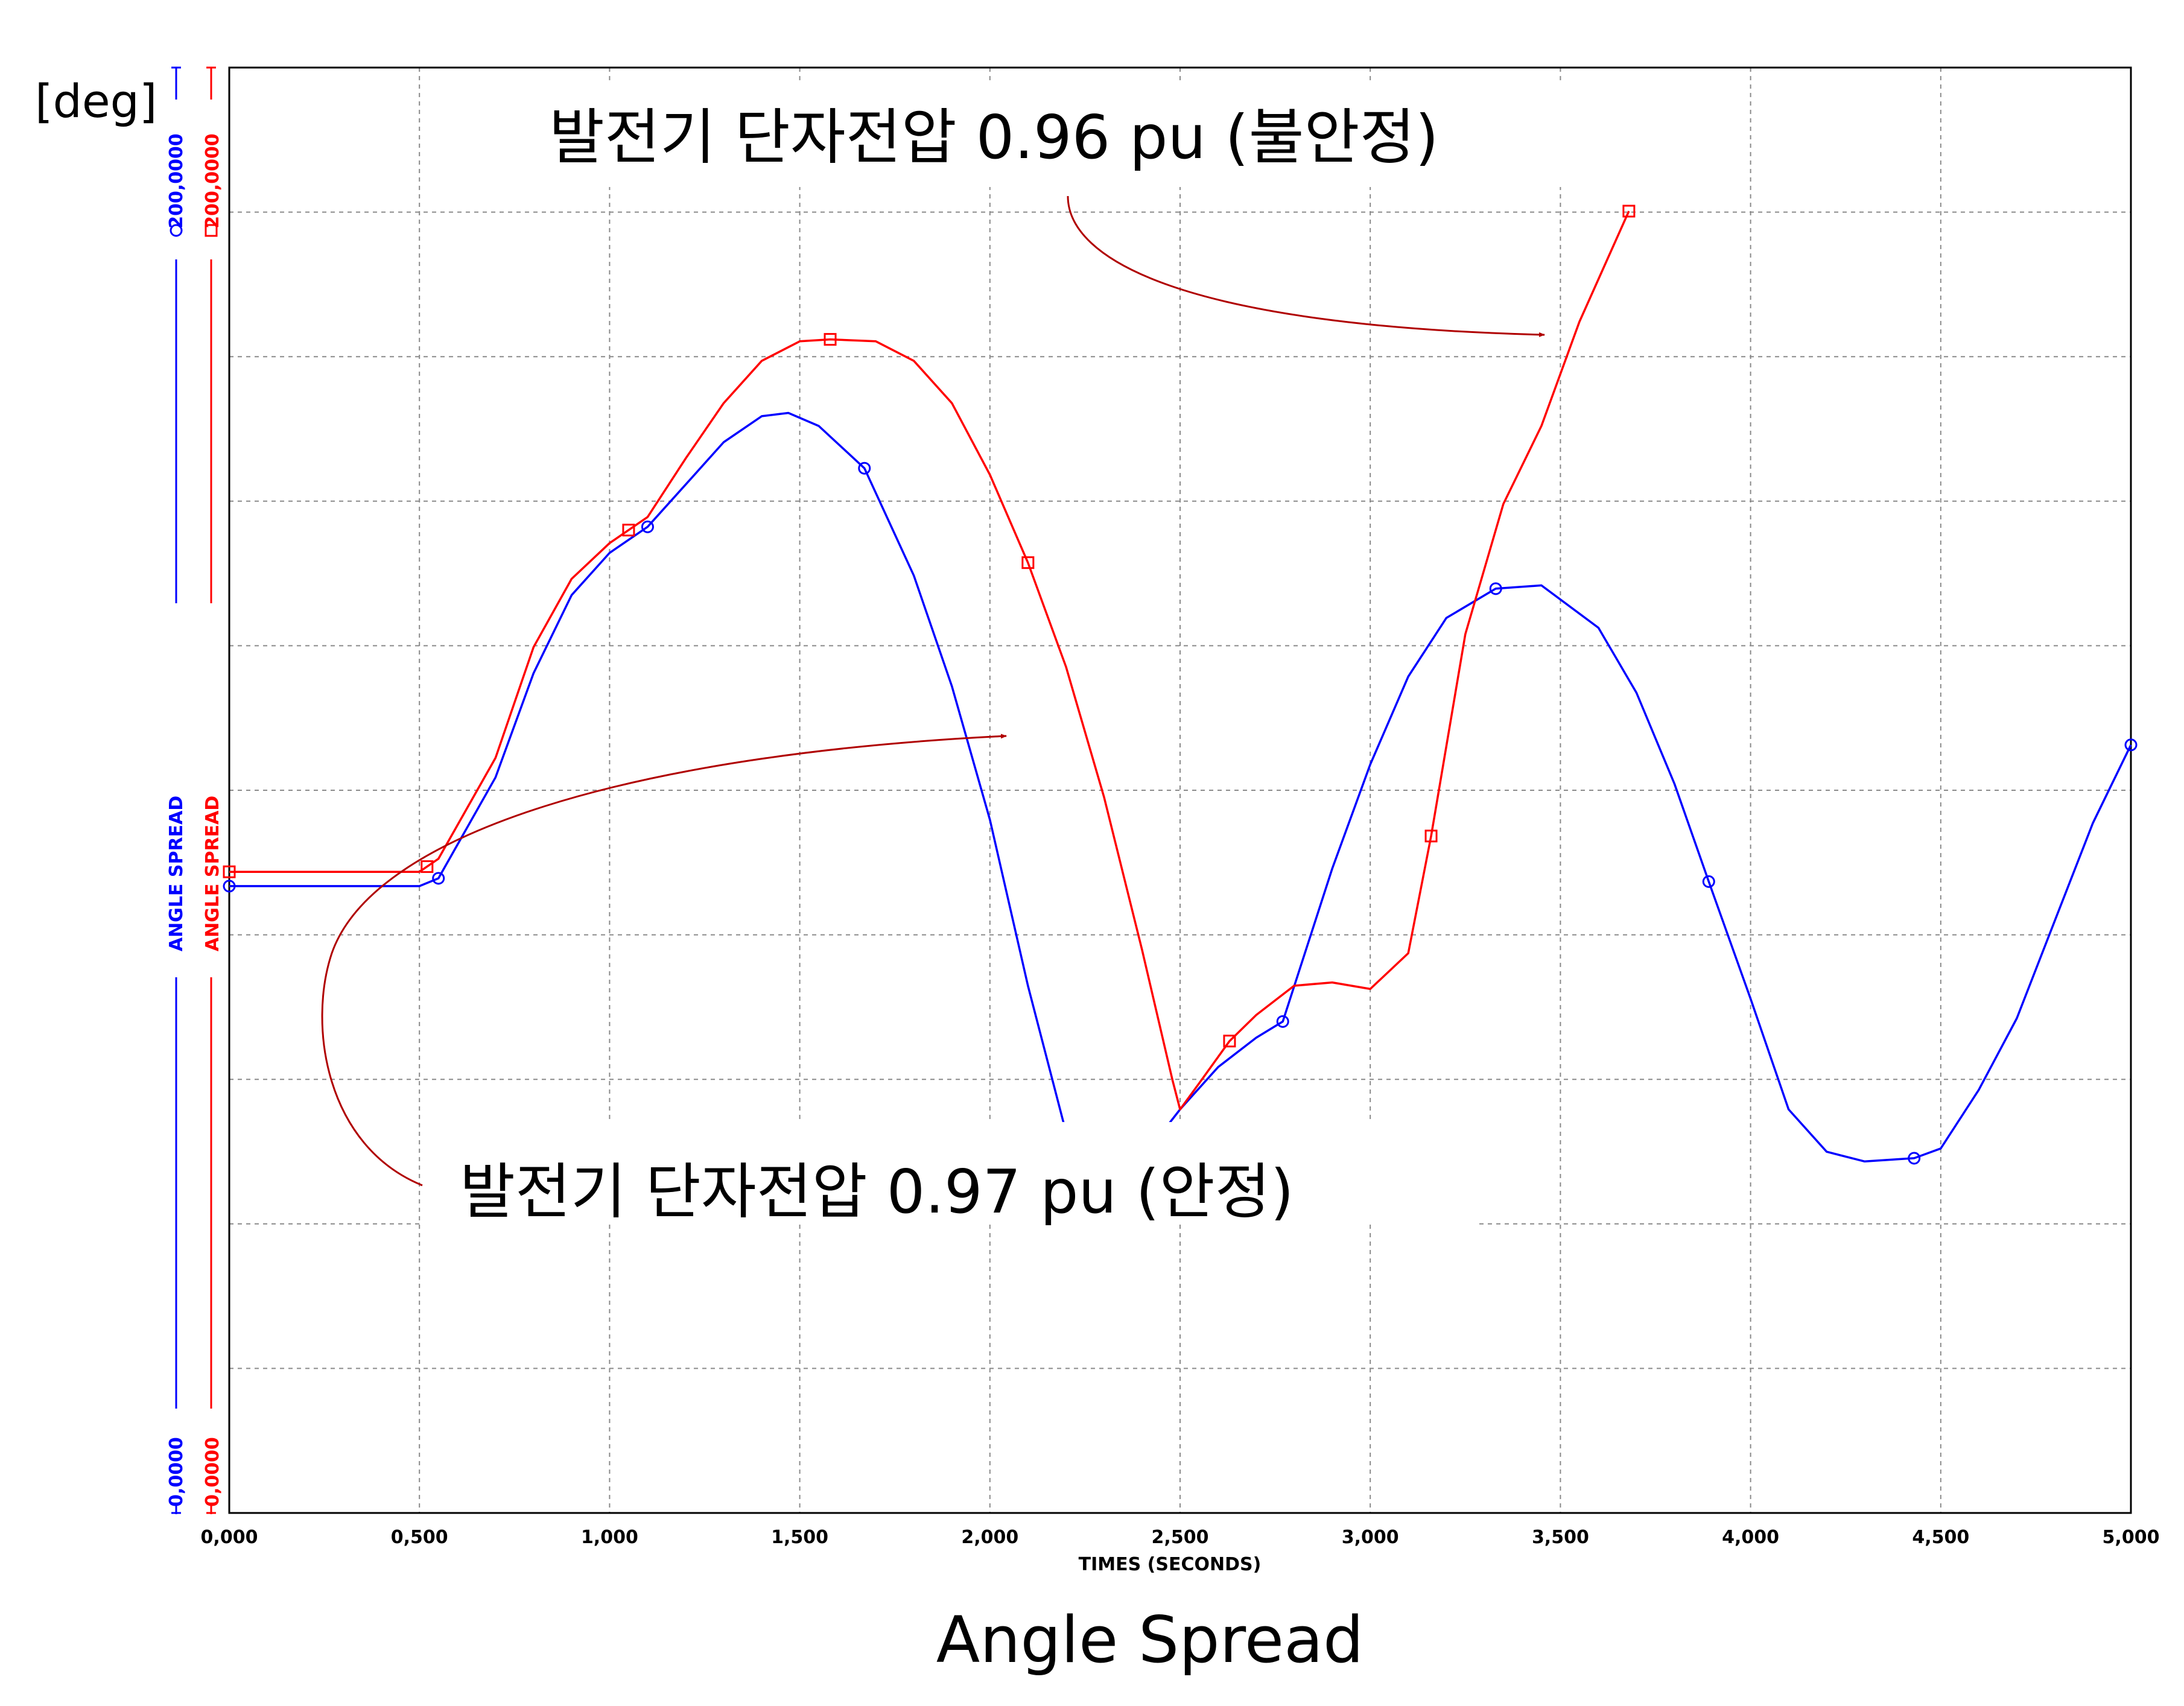 This screenshot has width=2184, height=1706. What do you see at coordinates (990, 1537) in the screenshot?
I see `x-tick-label: 2,000` at bounding box center [990, 1537].